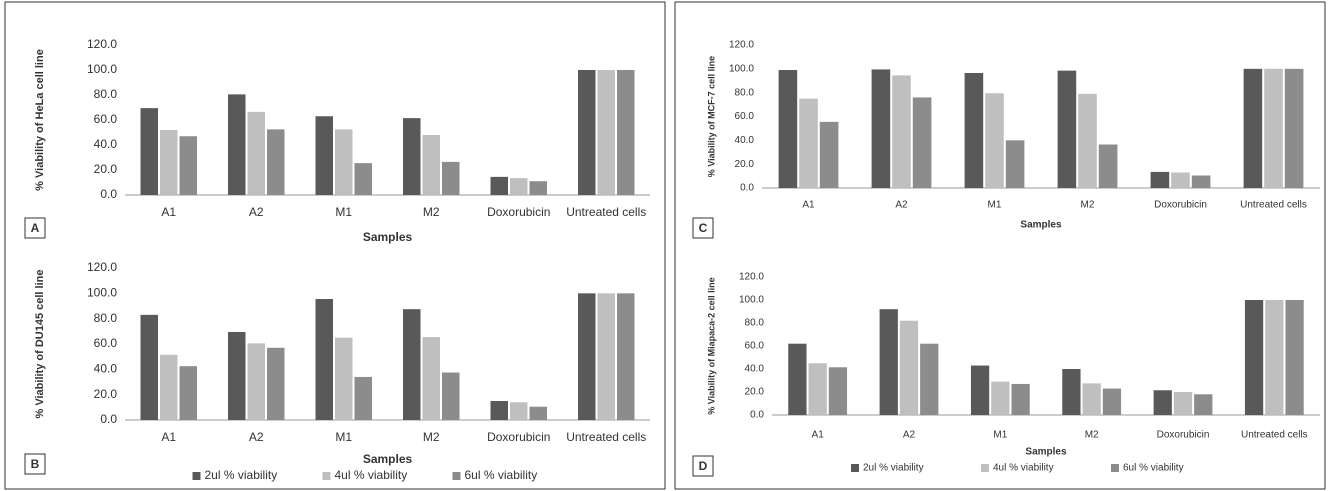 The width and height of the screenshot is (1330, 491). What do you see at coordinates (35, 228) in the screenshot?
I see `panel-label: A` at bounding box center [35, 228].